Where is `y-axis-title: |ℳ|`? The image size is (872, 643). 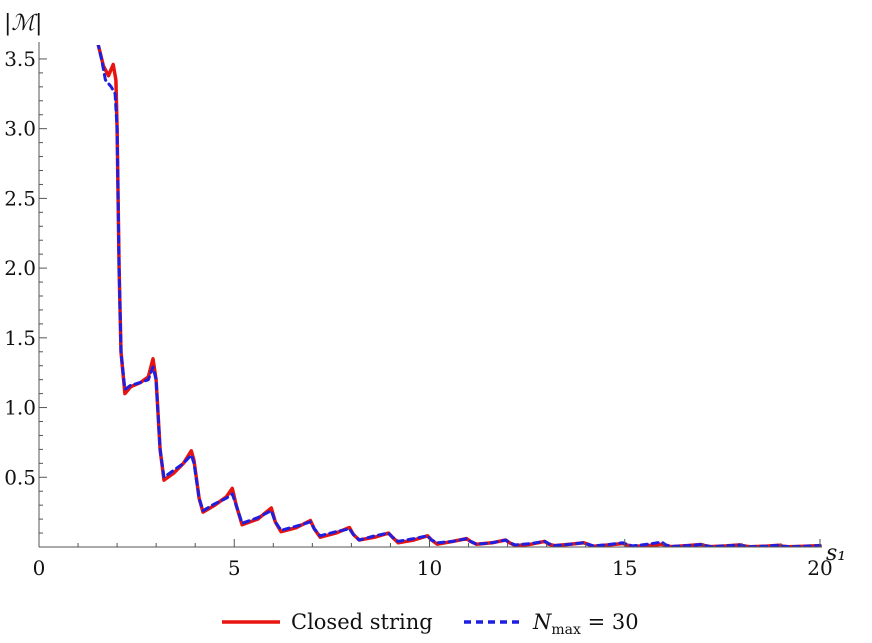
y-axis-title: |ℳ| is located at coordinates (23, 23).